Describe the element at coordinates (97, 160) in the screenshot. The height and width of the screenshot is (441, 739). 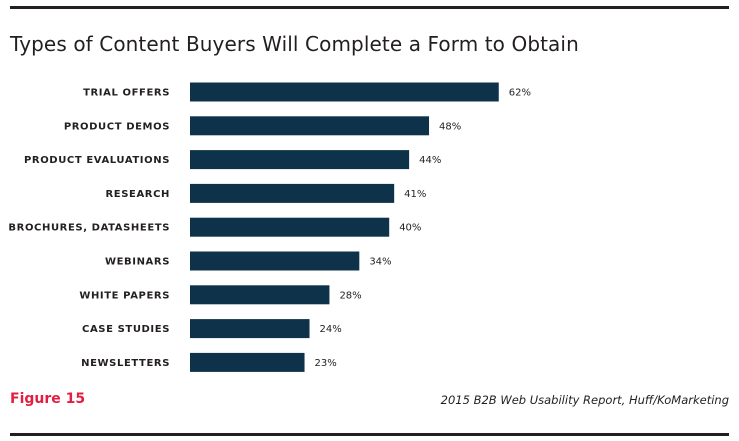
I see `category-label: PRODUCT EVALUATIONS` at that location.